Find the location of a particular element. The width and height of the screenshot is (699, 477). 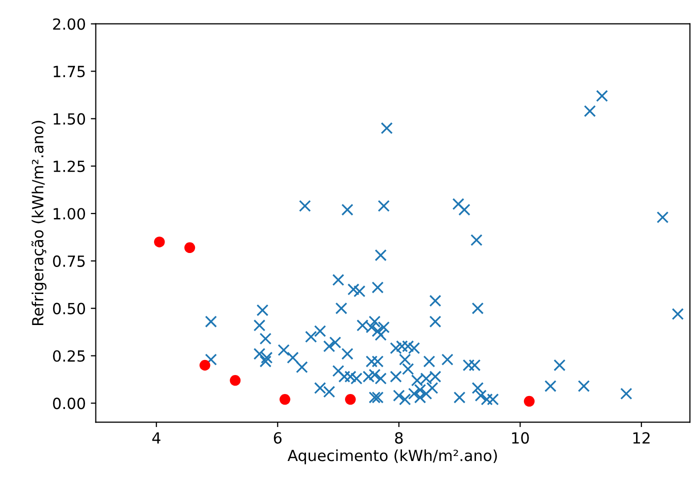

x-axis-title: Aquecimento (kWh/m².ano) is located at coordinates (392, 456).